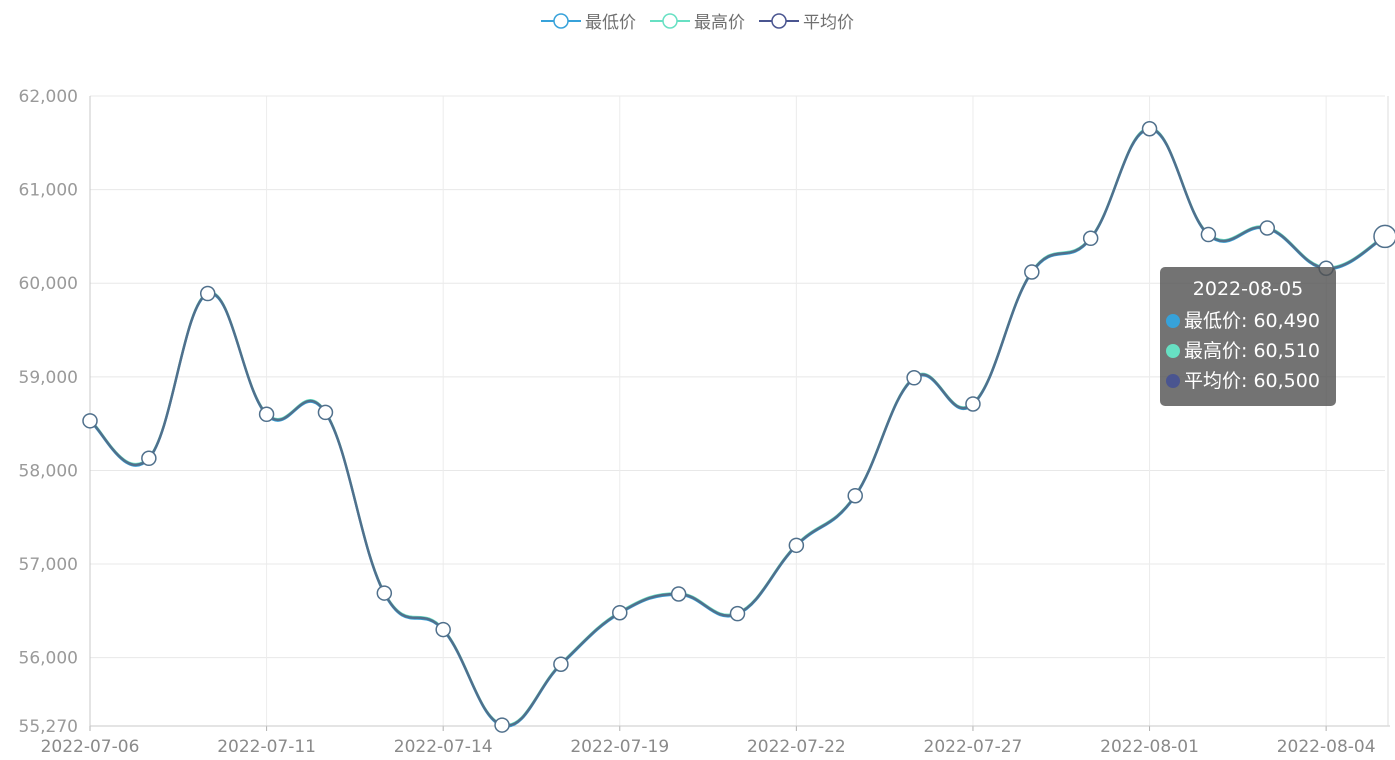 The height and width of the screenshot is (760, 1395). What do you see at coordinates (719, 23) in the screenshot?
I see `legend-label-max-price: 最高价` at bounding box center [719, 23].